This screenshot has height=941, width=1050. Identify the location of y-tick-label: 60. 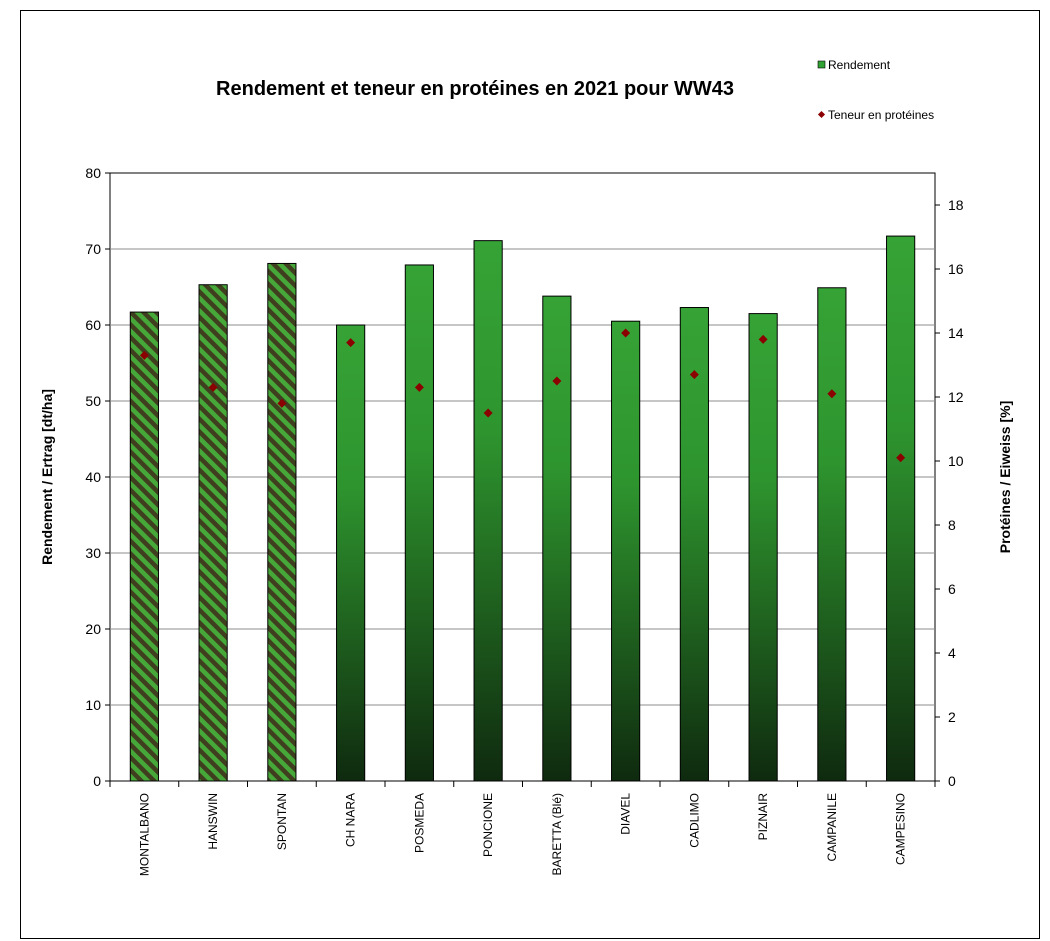
(93, 325).